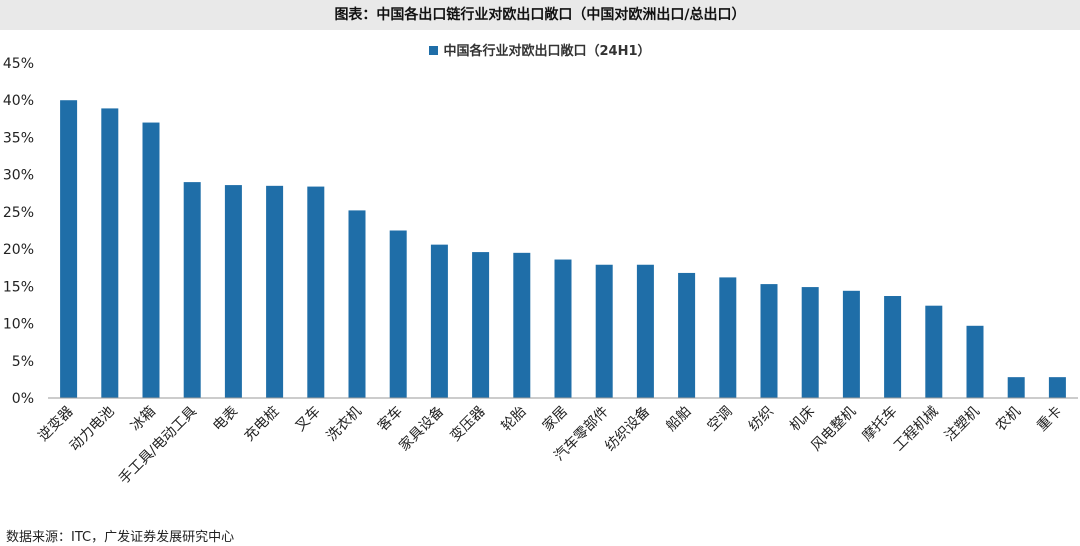  What do you see at coordinates (18, 213) in the screenshot?
I see `y-tick-label: 25%` at bounding box center [18, 213].